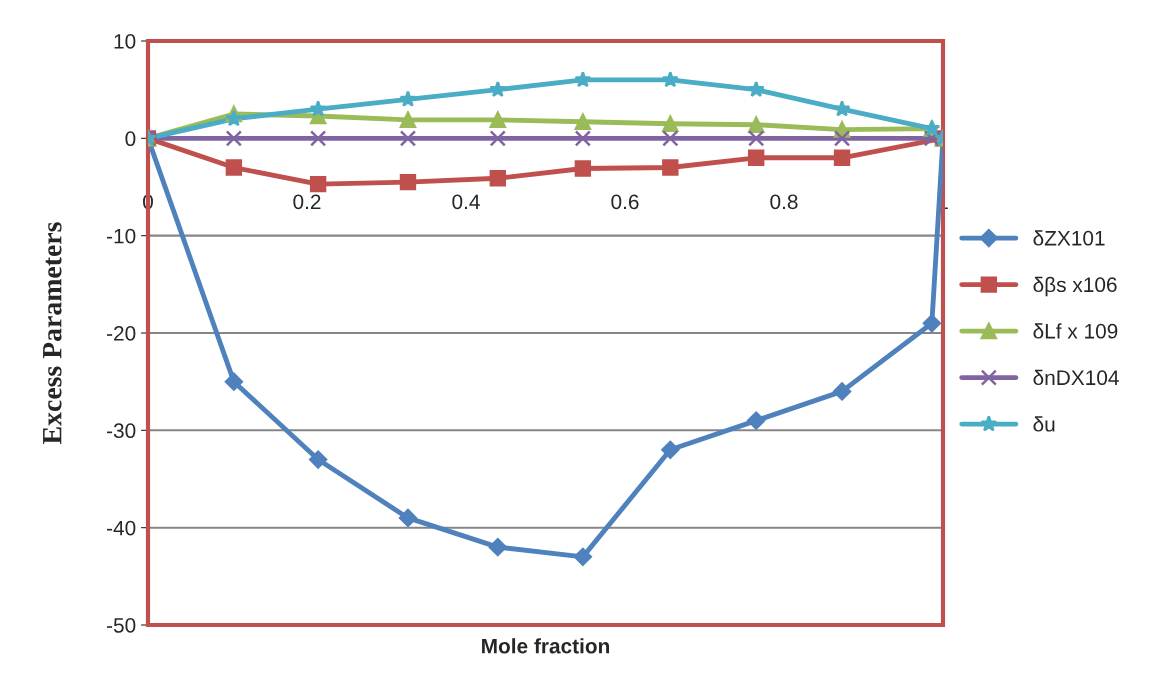  I want to click on x-tick-label: 0.2, so click(307, 202).